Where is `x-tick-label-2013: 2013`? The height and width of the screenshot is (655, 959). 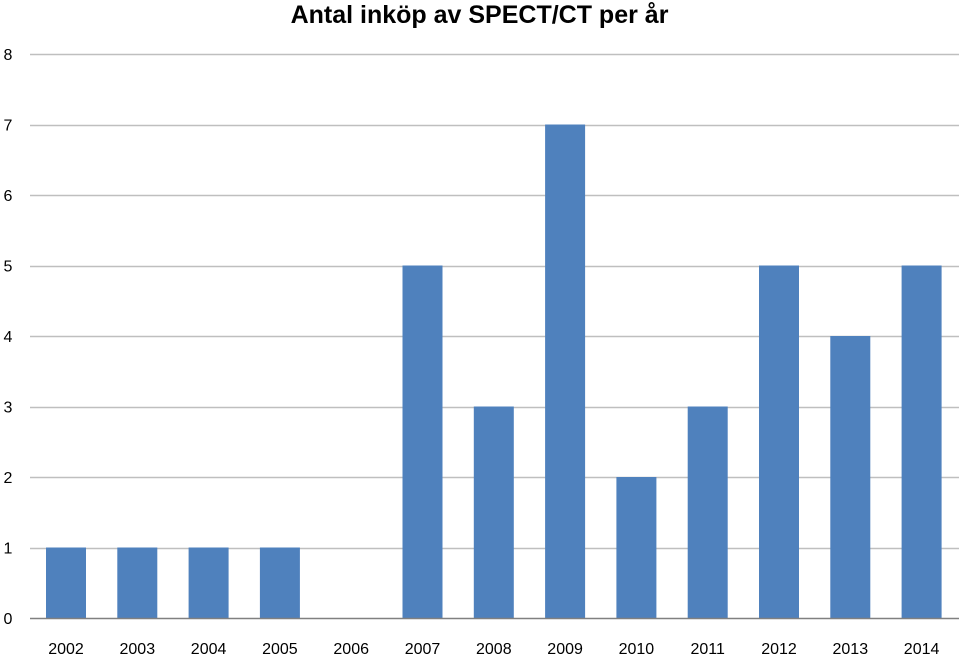
x-tick-label-2013: 2013 is located at coordinates (851, 648).